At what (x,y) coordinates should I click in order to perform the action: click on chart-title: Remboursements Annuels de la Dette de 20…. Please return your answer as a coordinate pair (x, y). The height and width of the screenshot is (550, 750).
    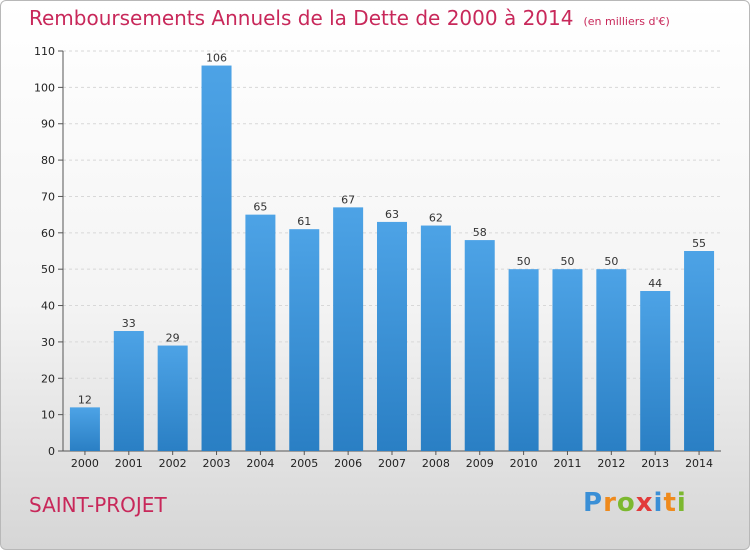
    Looking at the image, I should click on (349, 18).